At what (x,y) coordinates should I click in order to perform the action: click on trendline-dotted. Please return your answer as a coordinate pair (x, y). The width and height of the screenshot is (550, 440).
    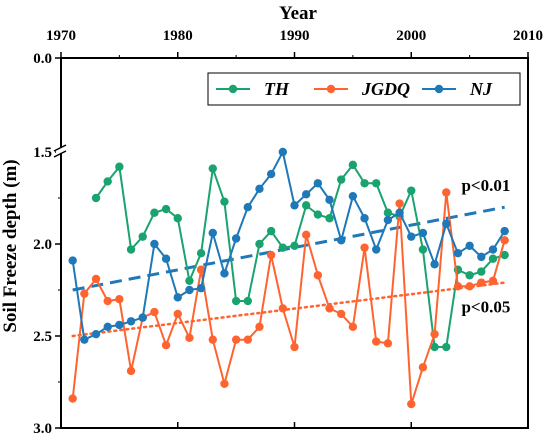
    Looking at the image, I should click on (288, 309).